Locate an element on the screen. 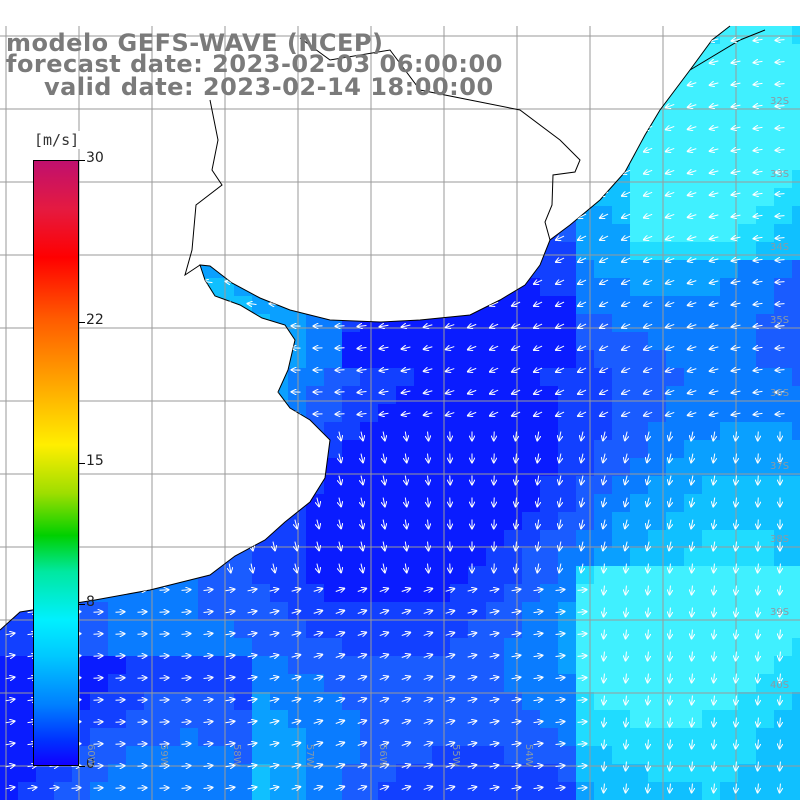 This screenshot has height=800, width=800. longitude-label: 54W is located at coordinates (528, 755).